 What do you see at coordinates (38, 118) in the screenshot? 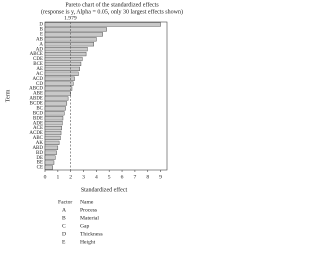
I see `y-tick-label: BDE` at bounding box center [38, 118].